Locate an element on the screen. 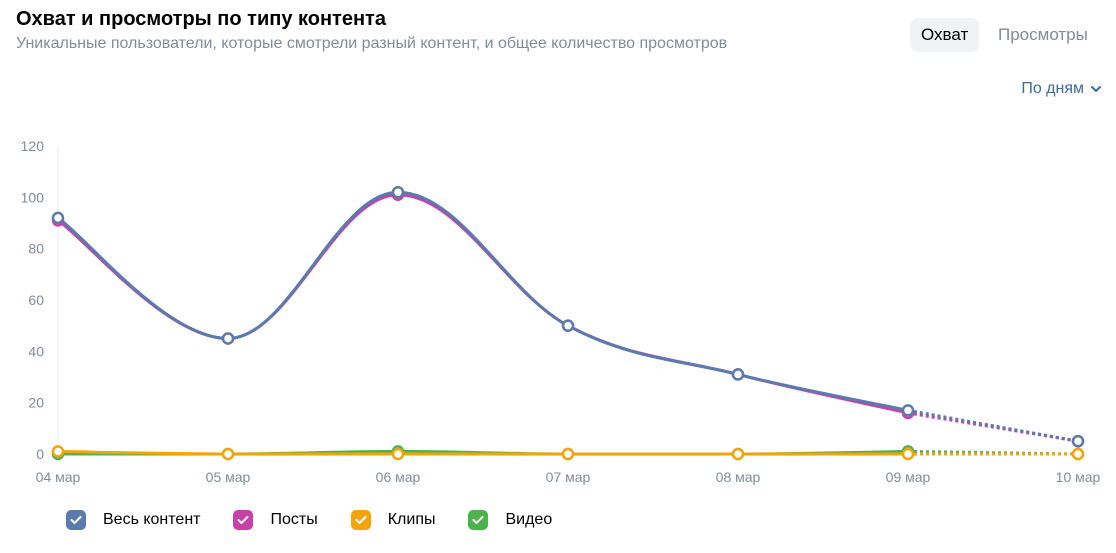 The width and height of the screenshot is (1116, 553). y-tick-label: 120 is located at coordinates (33, 146).